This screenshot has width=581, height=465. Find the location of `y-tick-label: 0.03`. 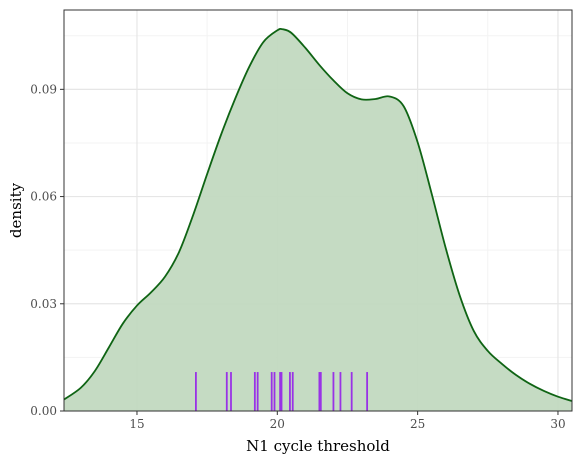

y-tick-label: 0.03 is located at coordinates (43, 304).